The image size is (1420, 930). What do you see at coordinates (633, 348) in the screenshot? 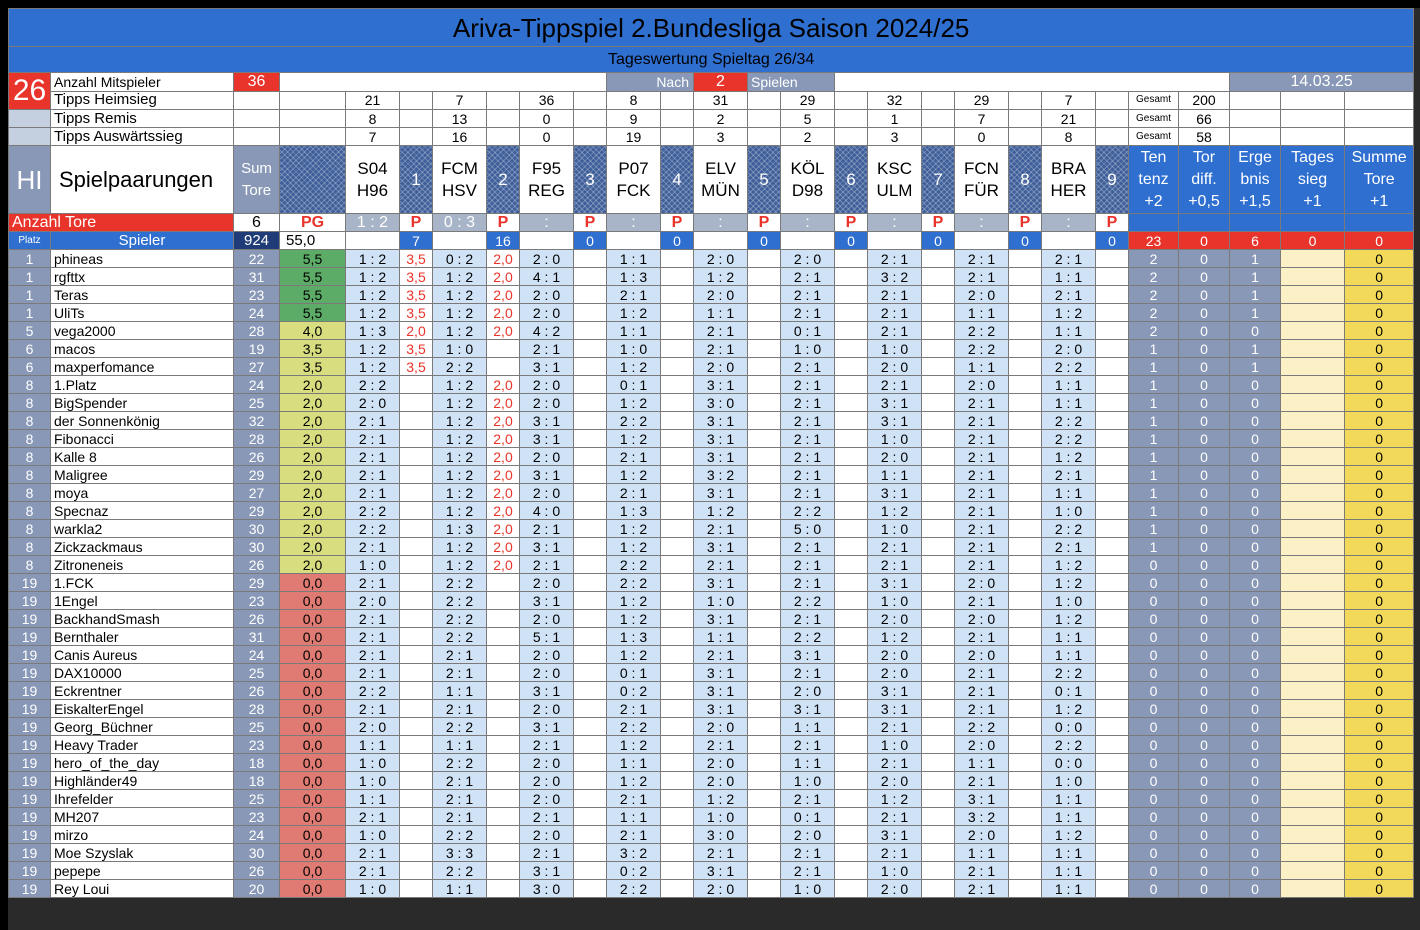
I see `player-tipp: 1 : 0` at bounding box center [633, 348].